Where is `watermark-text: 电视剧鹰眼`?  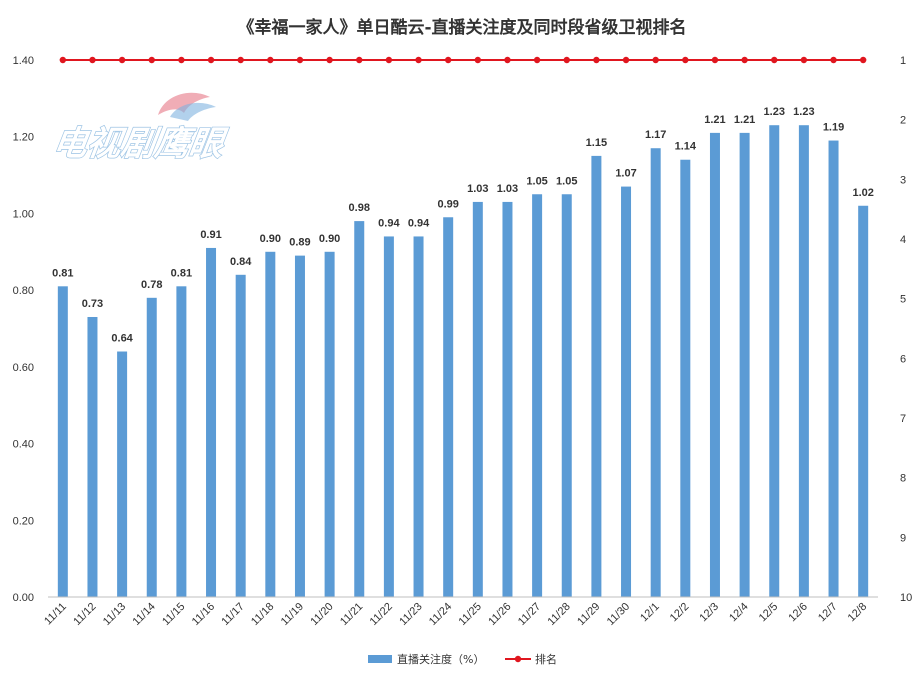 watermark-text: 电视剧鹰眼 is located at coordinates (140, 144).